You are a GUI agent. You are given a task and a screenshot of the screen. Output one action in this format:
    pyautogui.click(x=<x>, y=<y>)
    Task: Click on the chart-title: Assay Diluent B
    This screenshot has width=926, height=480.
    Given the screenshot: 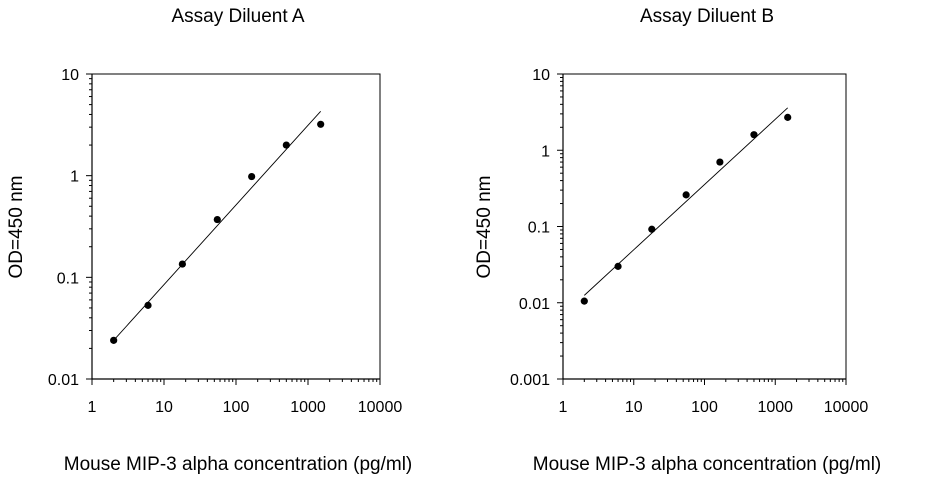 What is the action you would take?
    pyautogui.click(x=707, y=16)
    